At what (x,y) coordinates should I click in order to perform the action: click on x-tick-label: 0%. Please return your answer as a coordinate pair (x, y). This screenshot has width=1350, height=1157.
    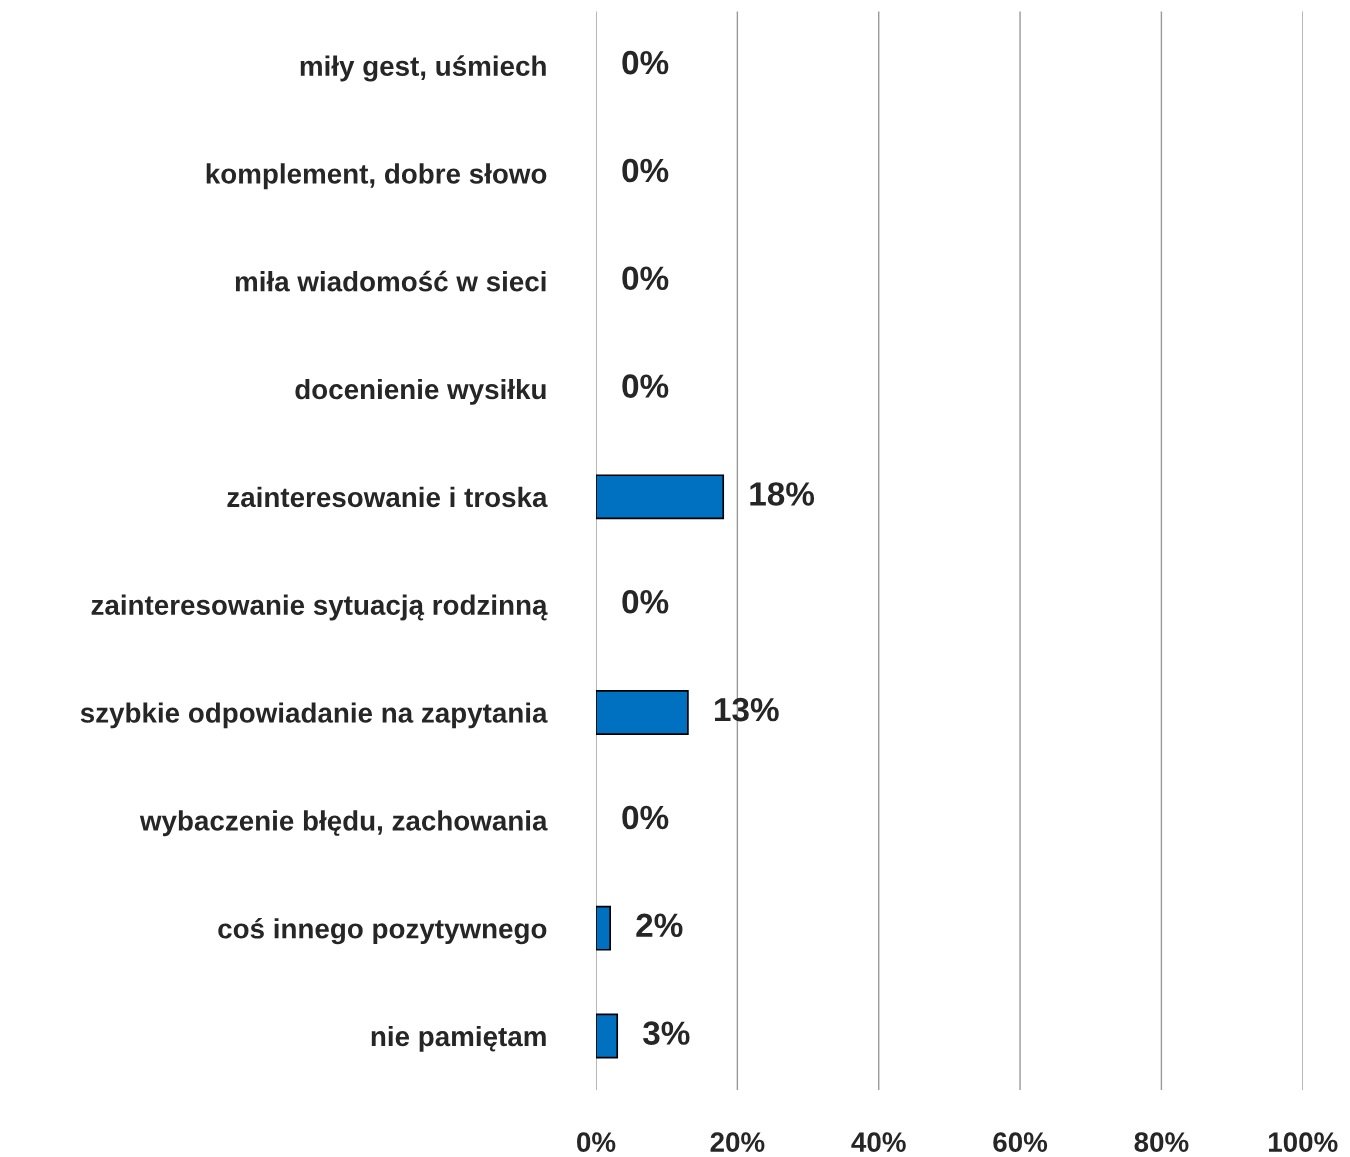
    Looking at the image, I should click on (596, 1142).